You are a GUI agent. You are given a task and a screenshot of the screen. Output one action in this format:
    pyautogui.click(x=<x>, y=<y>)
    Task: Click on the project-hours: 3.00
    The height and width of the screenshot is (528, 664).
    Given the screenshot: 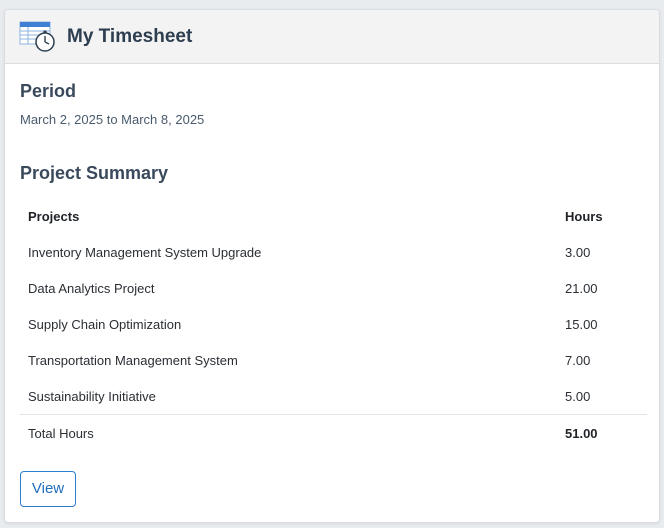 What is the action you would take?
    pyautogui.click(x=578, y=252)
    